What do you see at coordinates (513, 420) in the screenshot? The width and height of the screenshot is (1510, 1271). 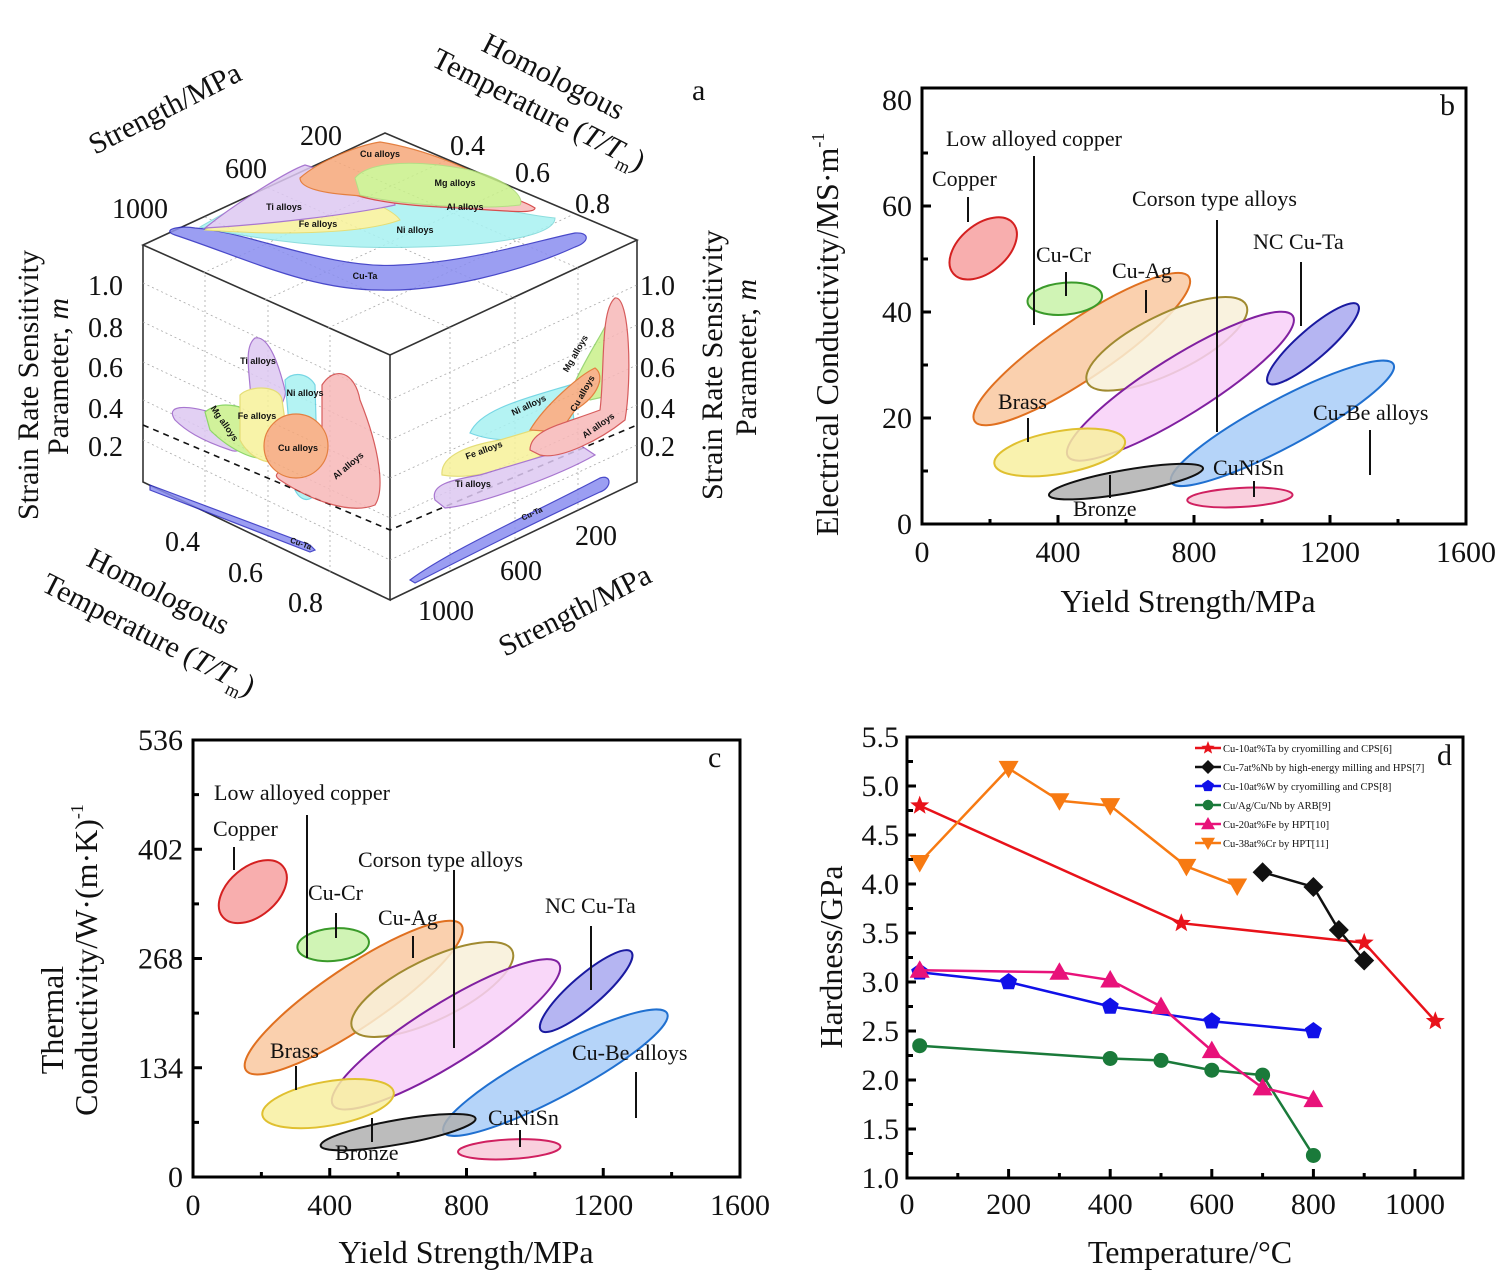 I see `cube-right-face` at bounding box center [513, 420].